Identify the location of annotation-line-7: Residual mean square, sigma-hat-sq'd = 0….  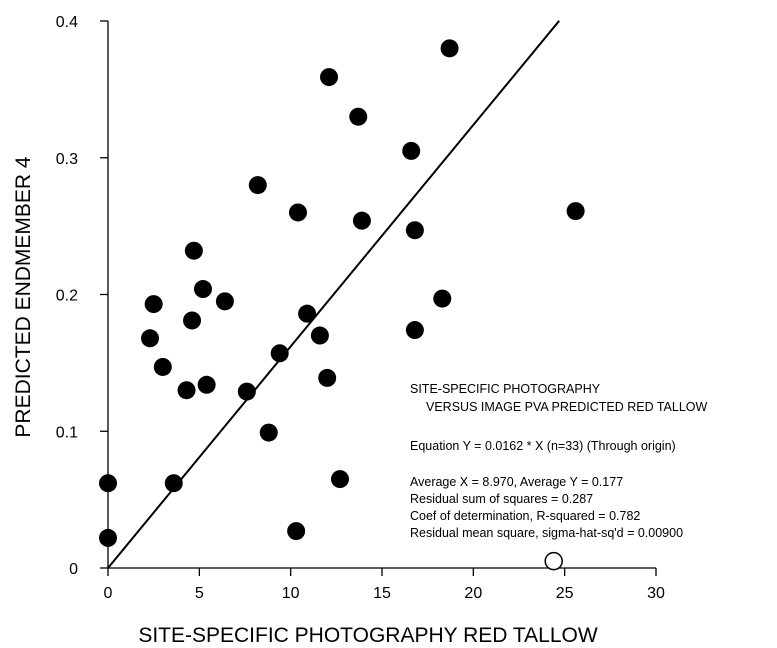
(546, 533).